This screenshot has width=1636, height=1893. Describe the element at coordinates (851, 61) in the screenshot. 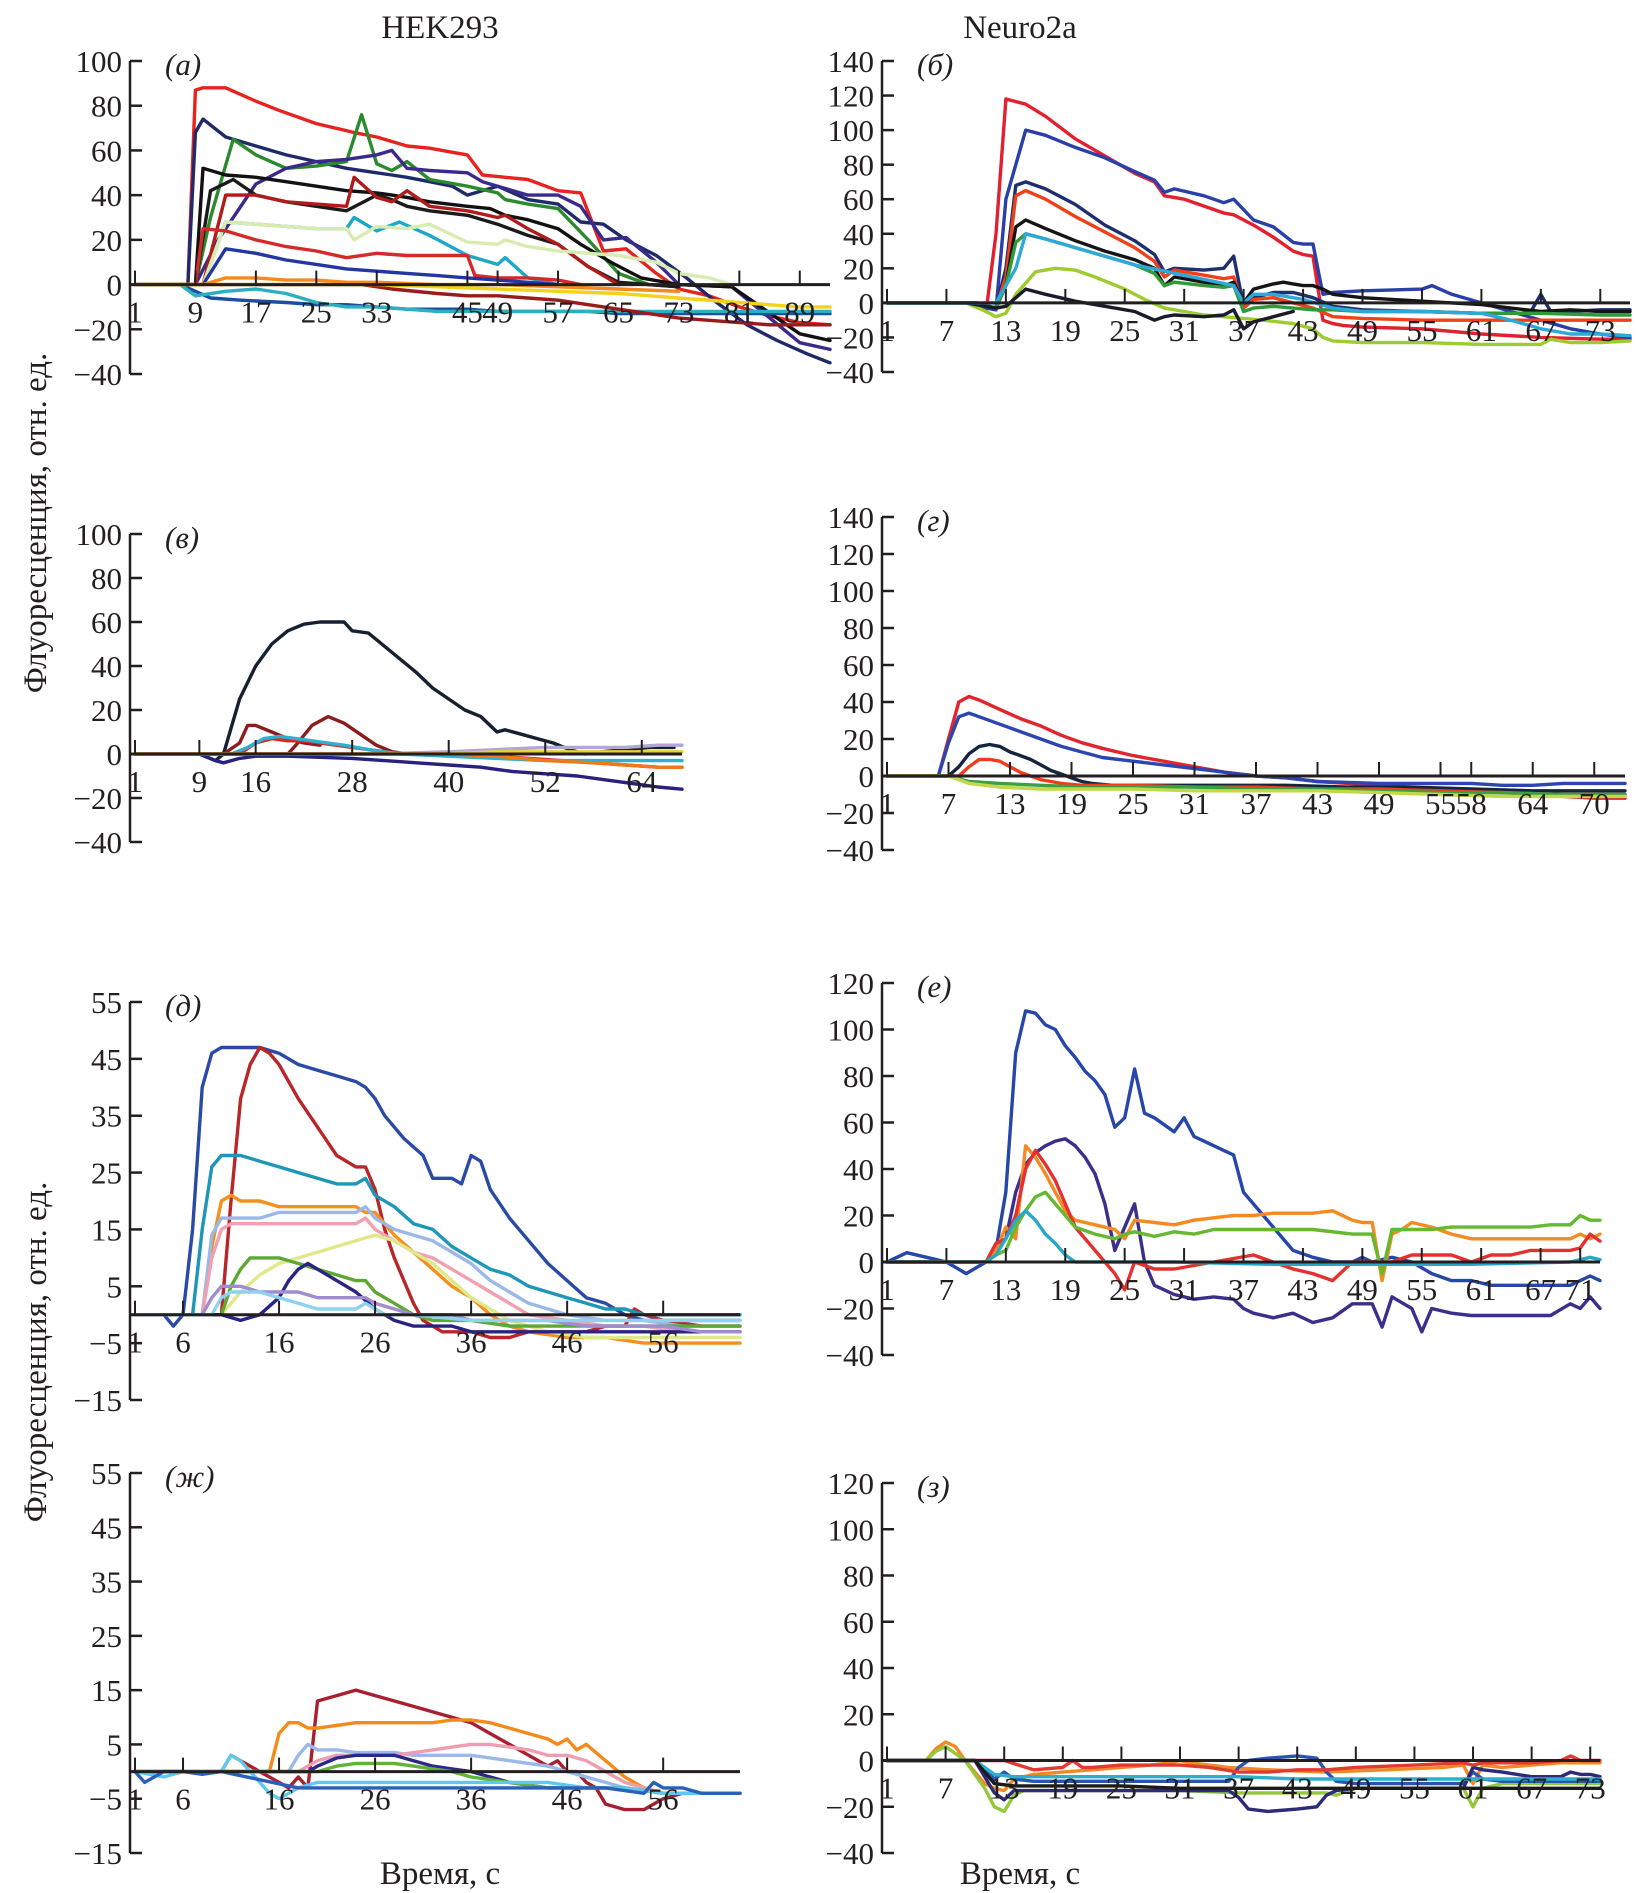

I see `y-tick-label: 140` at that location.